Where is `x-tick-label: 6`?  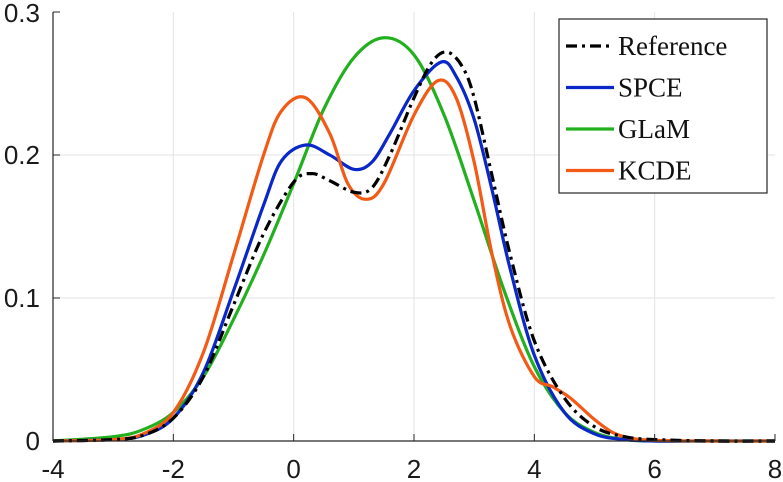 x-tick-label: 6 is located at coordinates (654, 468).